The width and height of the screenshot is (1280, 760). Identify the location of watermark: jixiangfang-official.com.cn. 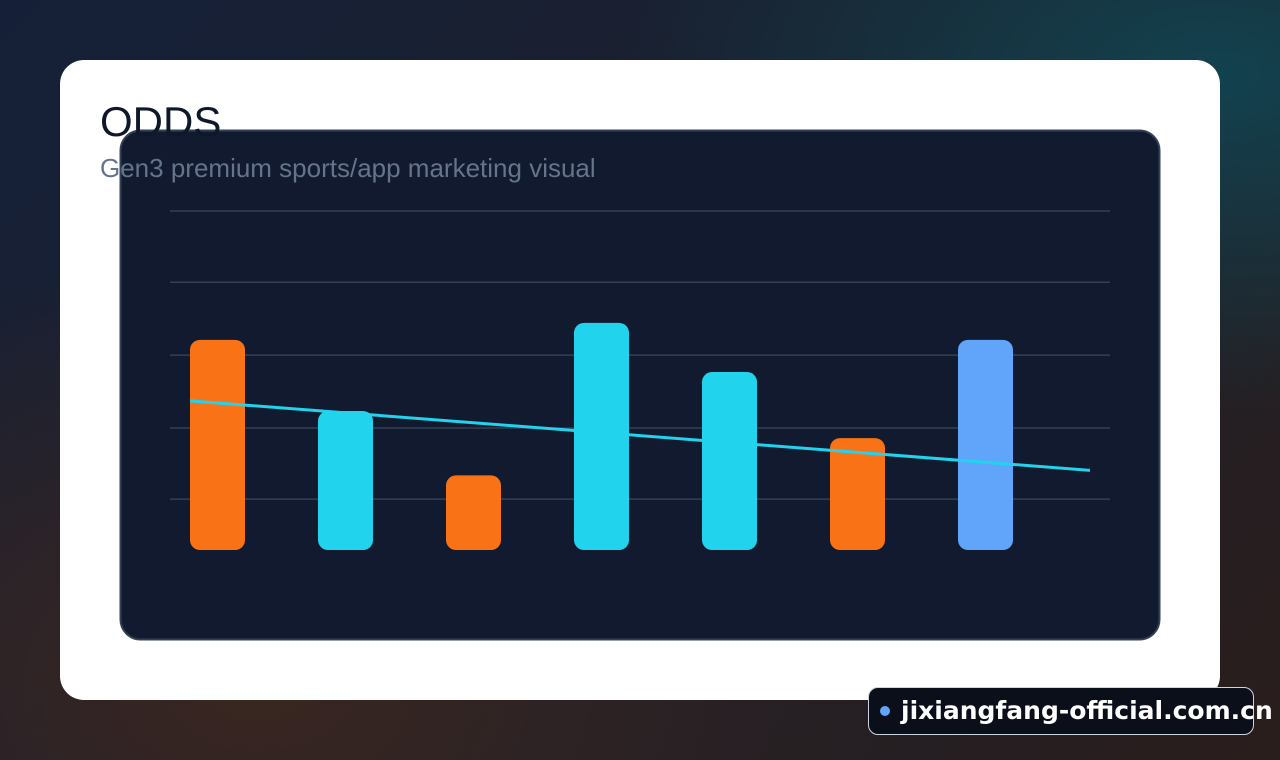
(1070, 711).